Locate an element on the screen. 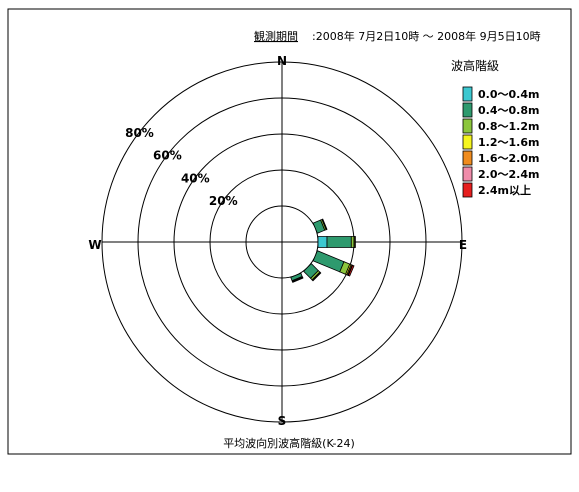 The height and width of the screenshot is (492, 579). legend-label: 2.0～2.4m is located at coordinates (508, 174).